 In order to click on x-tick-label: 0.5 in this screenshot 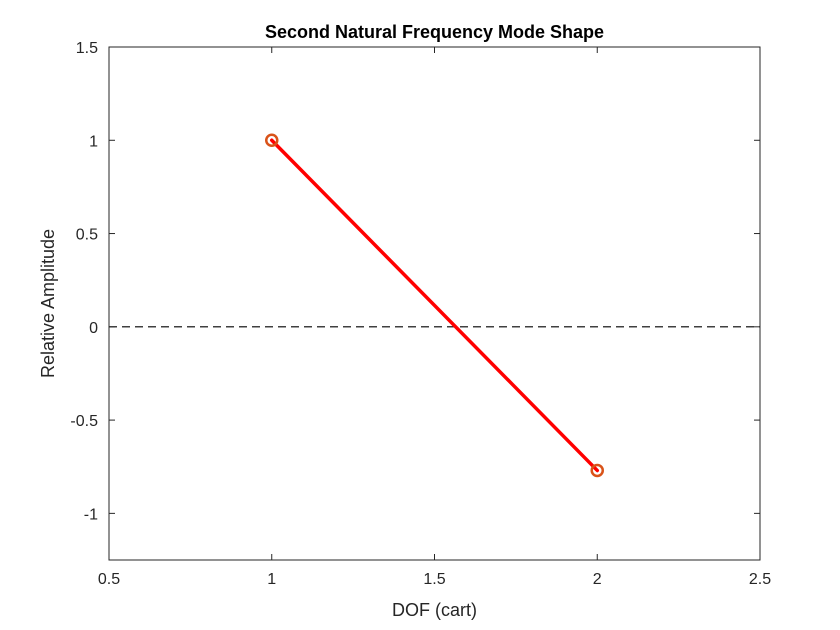, I will do `click(109, 579)`.